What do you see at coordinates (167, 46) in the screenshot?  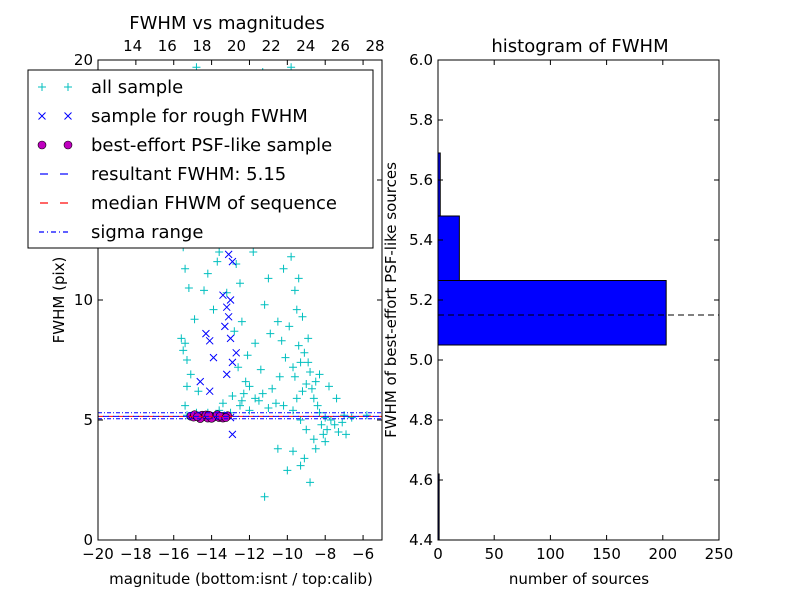 I see `top-tick-label: 16` at bounding box center [167, 46].